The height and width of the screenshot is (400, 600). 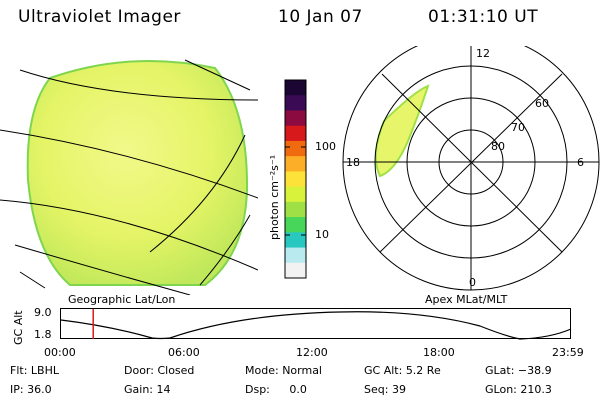 I want to click on door-field: Door: Closed, so click(x=159, y=370).